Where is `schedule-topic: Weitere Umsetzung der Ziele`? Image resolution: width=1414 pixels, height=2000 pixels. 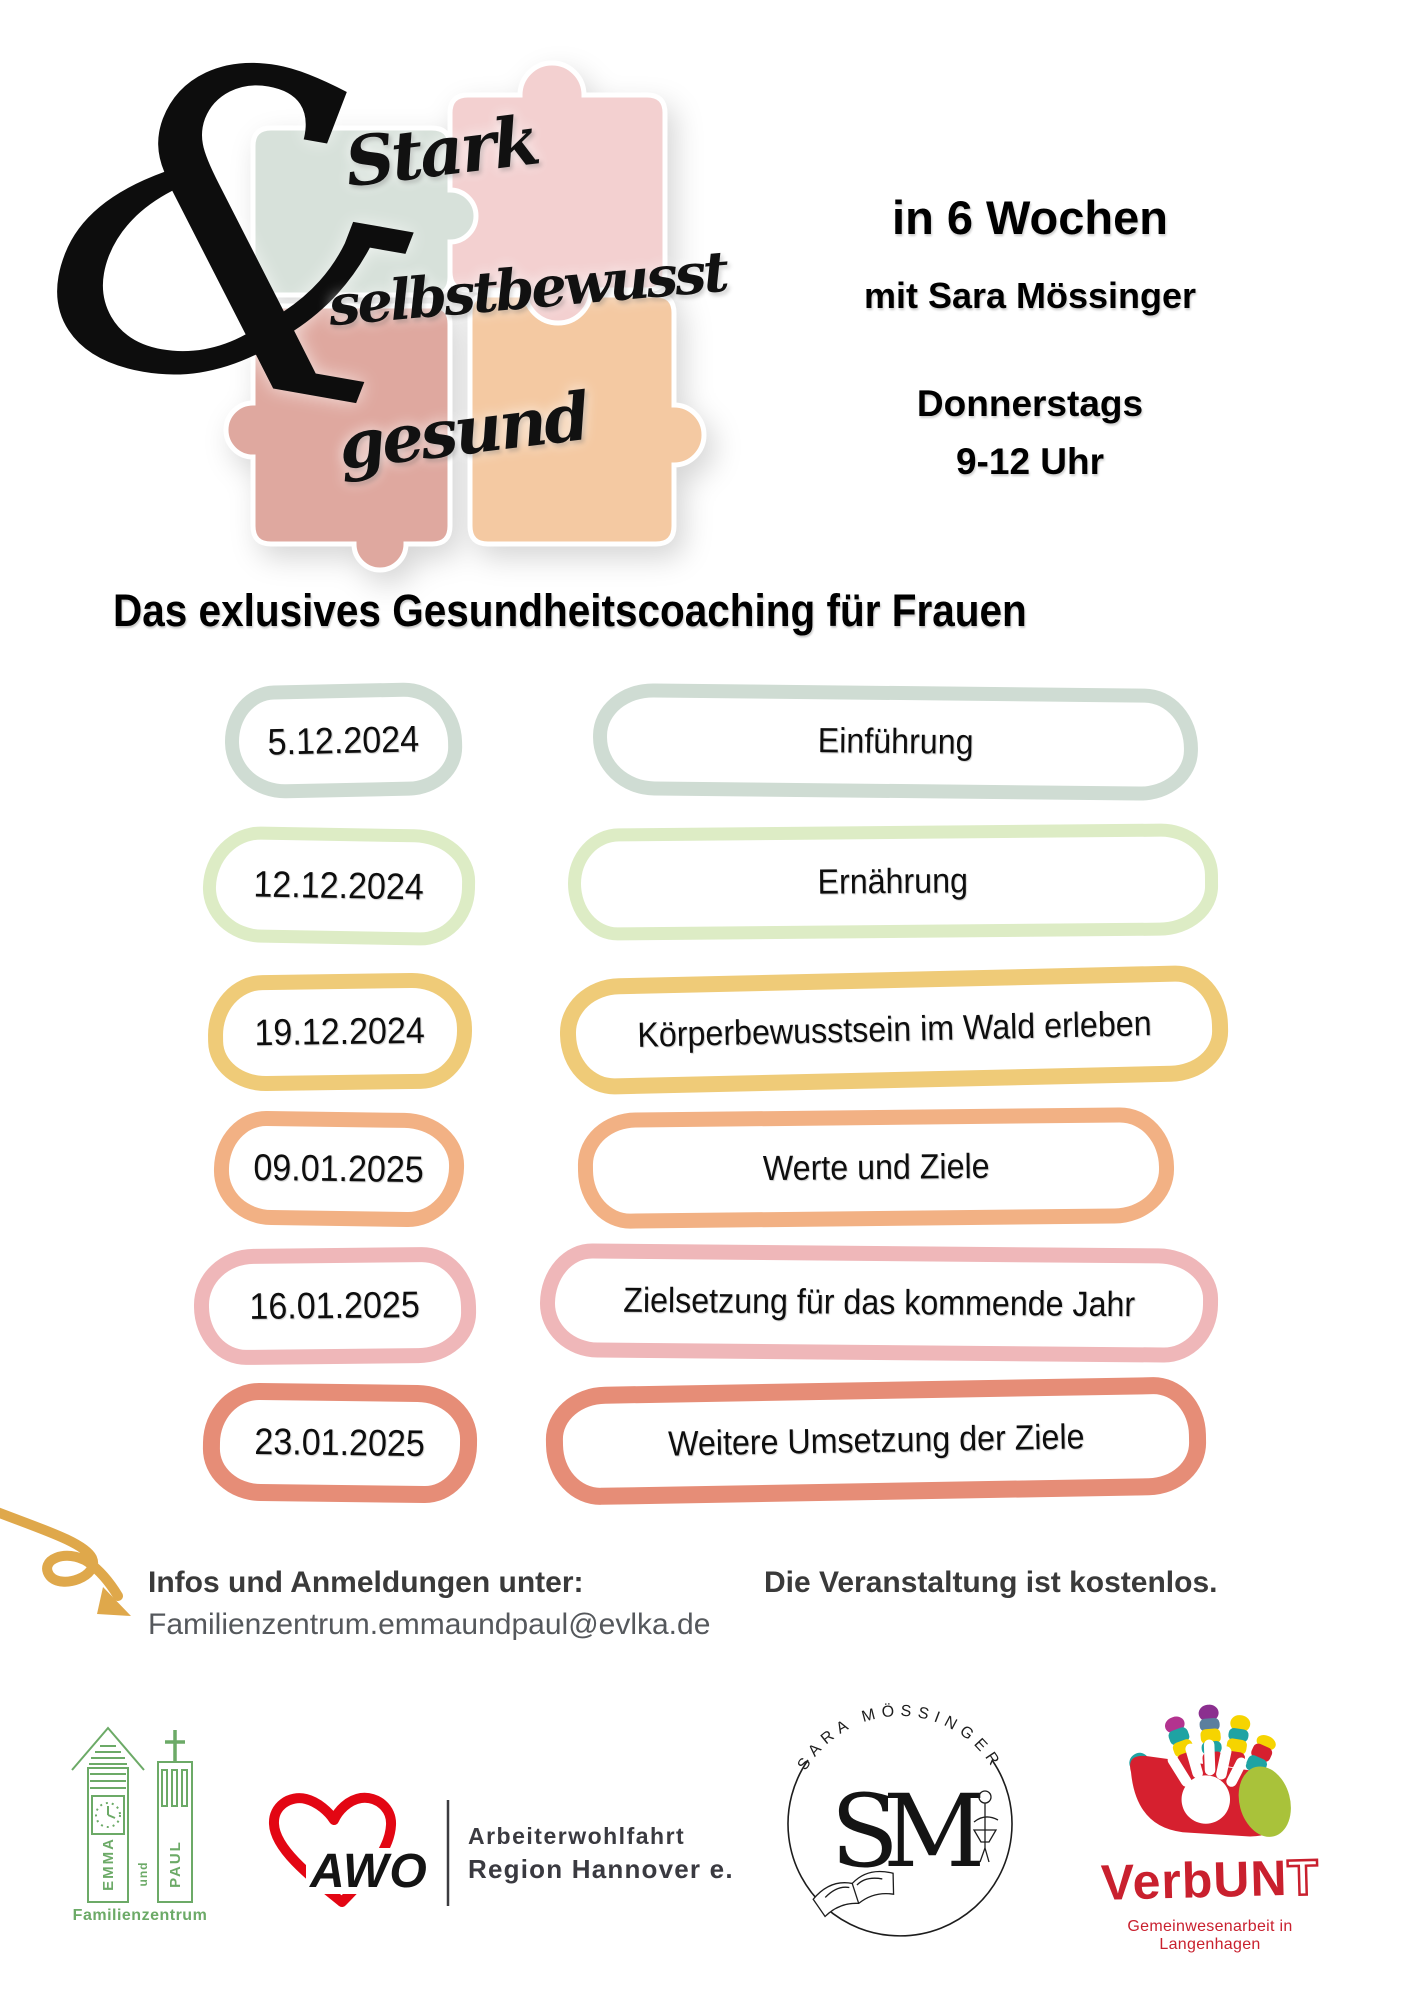 schedule-topic: Weitere Umsetzung der Ziele is located at coordinates (876, 1441).